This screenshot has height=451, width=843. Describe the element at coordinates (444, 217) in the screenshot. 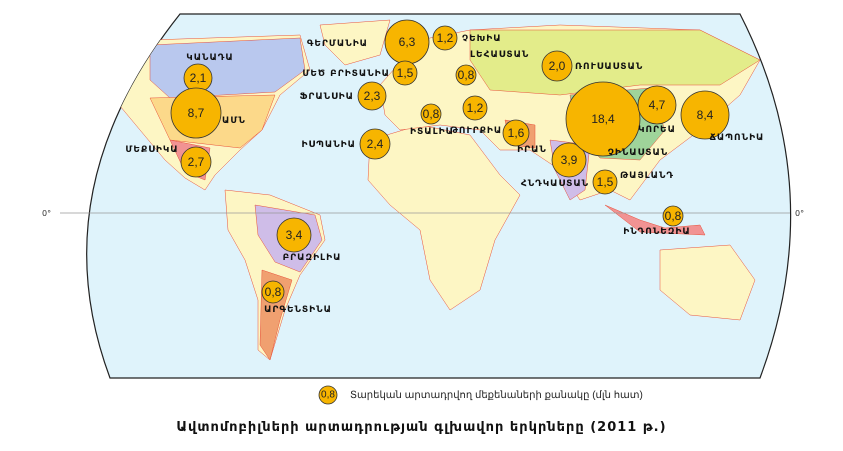

I see `land-africa` at that location.